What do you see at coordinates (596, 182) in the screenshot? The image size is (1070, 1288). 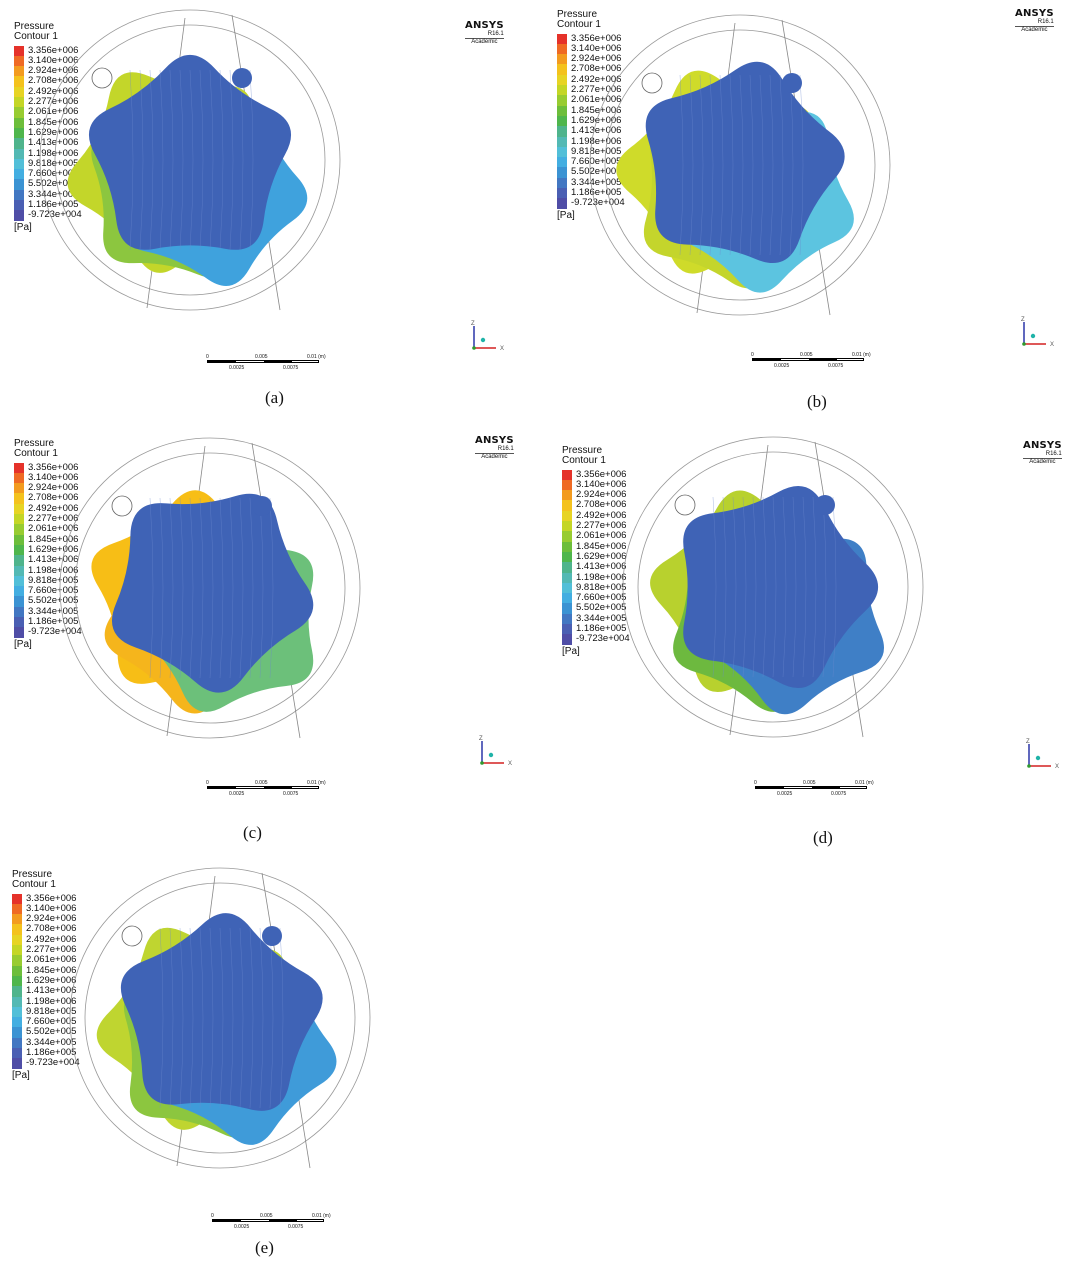 I see `legend-value: 3.344e+005` at bounding box center [596, 182].